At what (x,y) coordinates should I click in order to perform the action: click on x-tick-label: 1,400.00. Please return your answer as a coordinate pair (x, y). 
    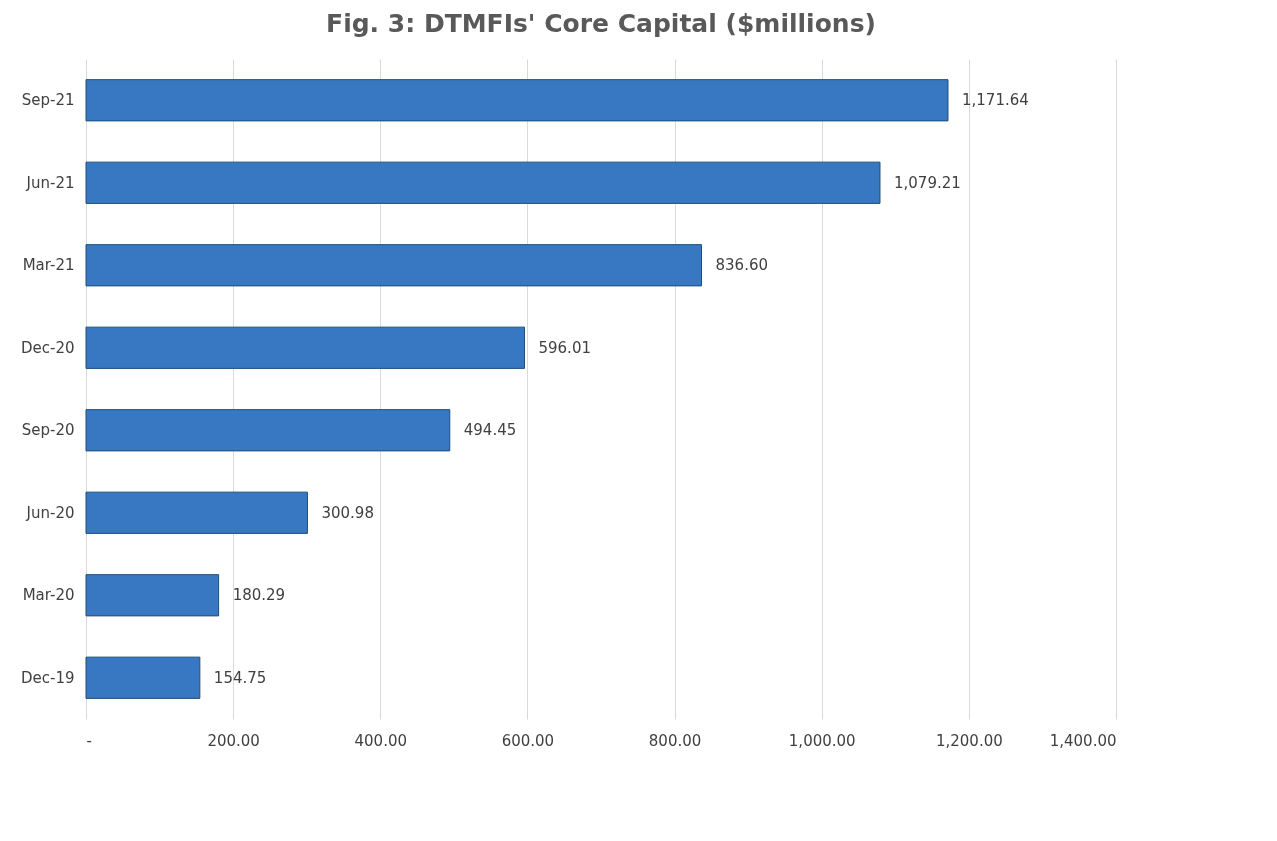
    Looking at the image, I should click on (1083, 740).